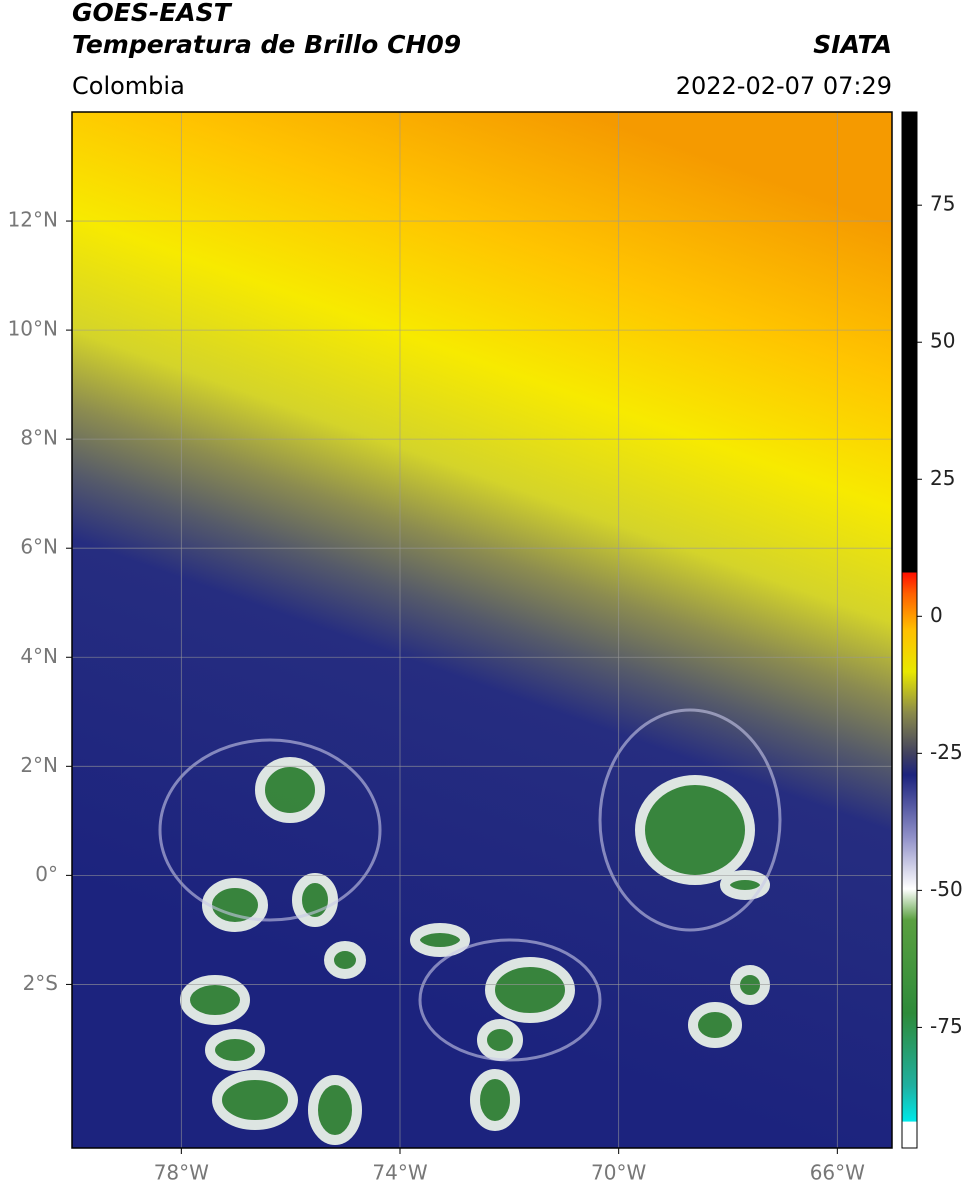 This screenshot has height=1194, width=966. Describe the element at coordinates (618, 1173) in the screenshot. I see `x-tick-label: 70°W` at that location.